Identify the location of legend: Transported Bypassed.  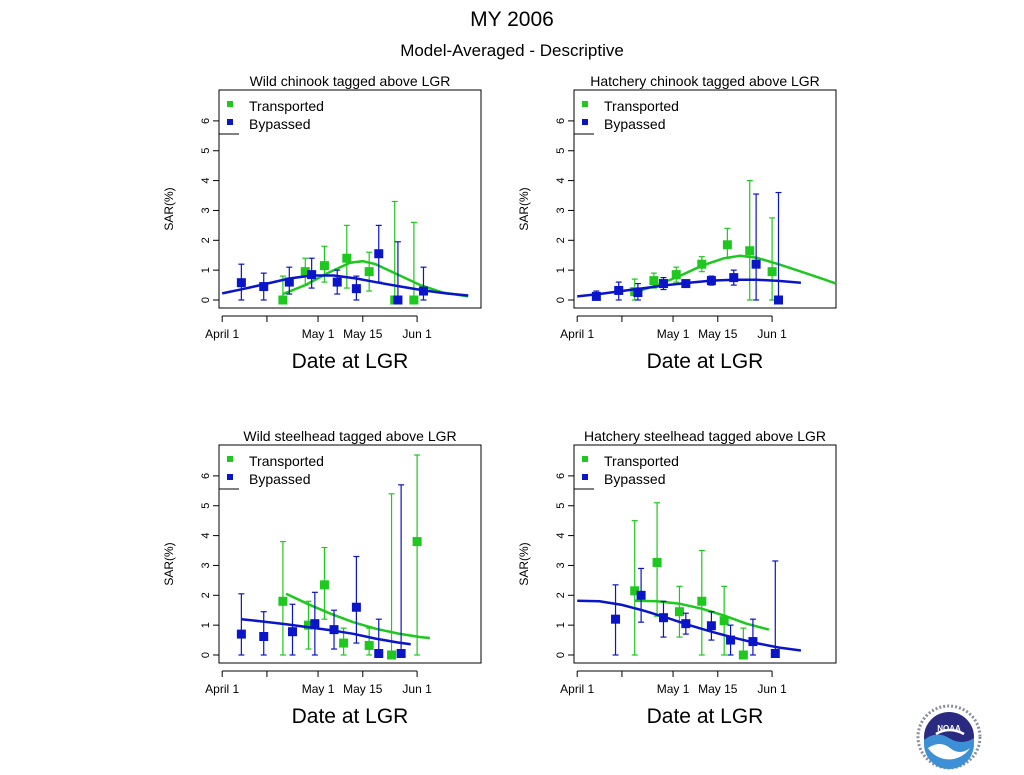
(271, 471).